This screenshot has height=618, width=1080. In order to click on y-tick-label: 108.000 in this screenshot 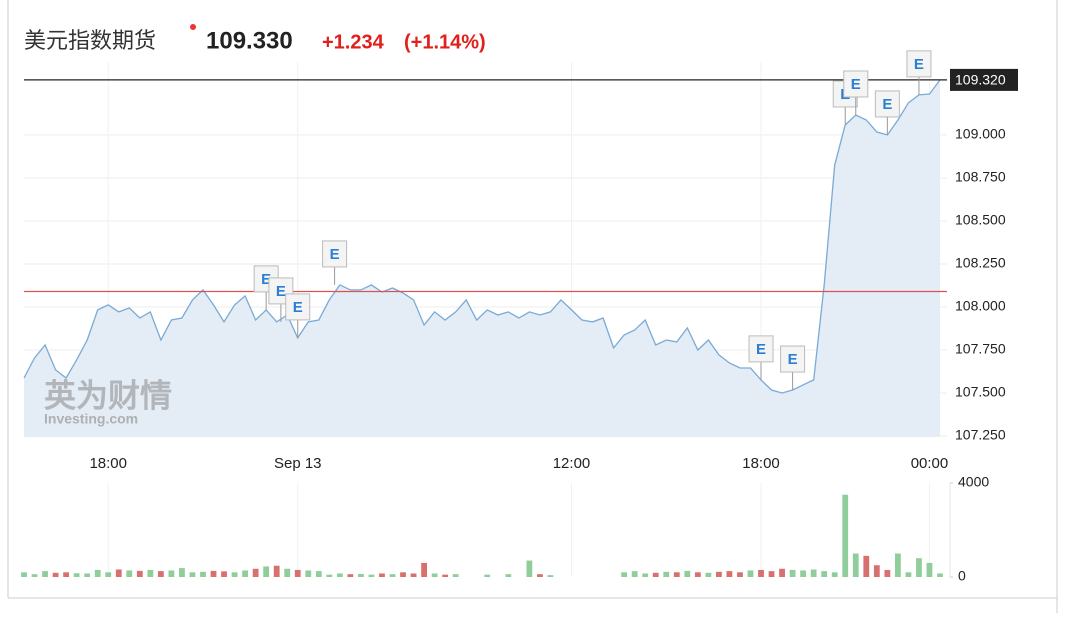, I will do `click(980, 306)`.